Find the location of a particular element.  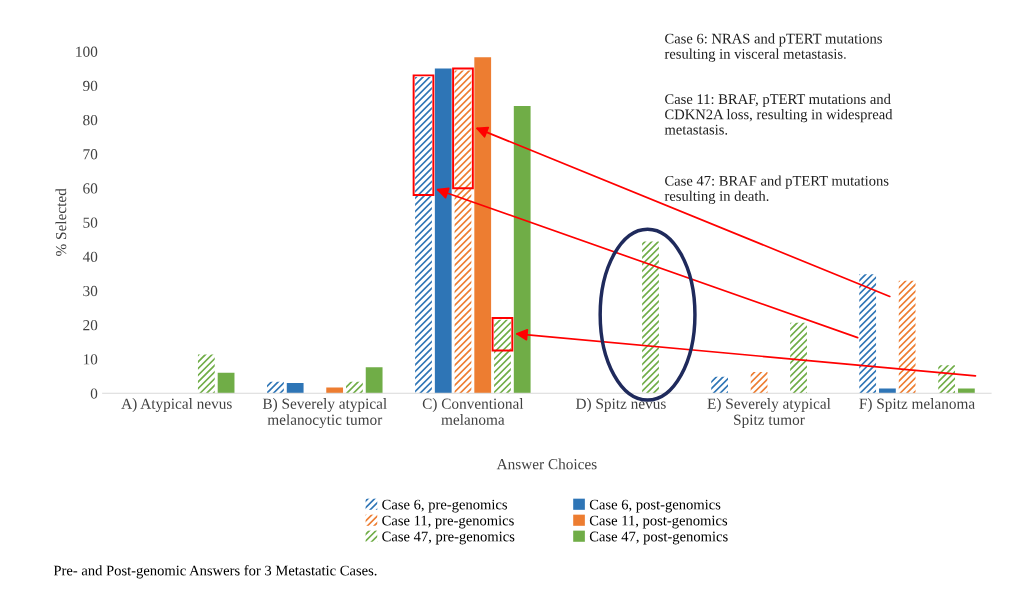

annotation: Case 6: NRAS and pTERT mutations resulting in visceral metastasis. is located at coordinates (773, 47).